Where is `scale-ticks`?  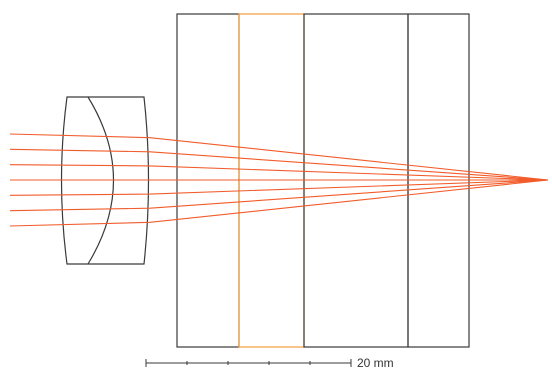 scale-ticks is located at coordinates (248, 363).